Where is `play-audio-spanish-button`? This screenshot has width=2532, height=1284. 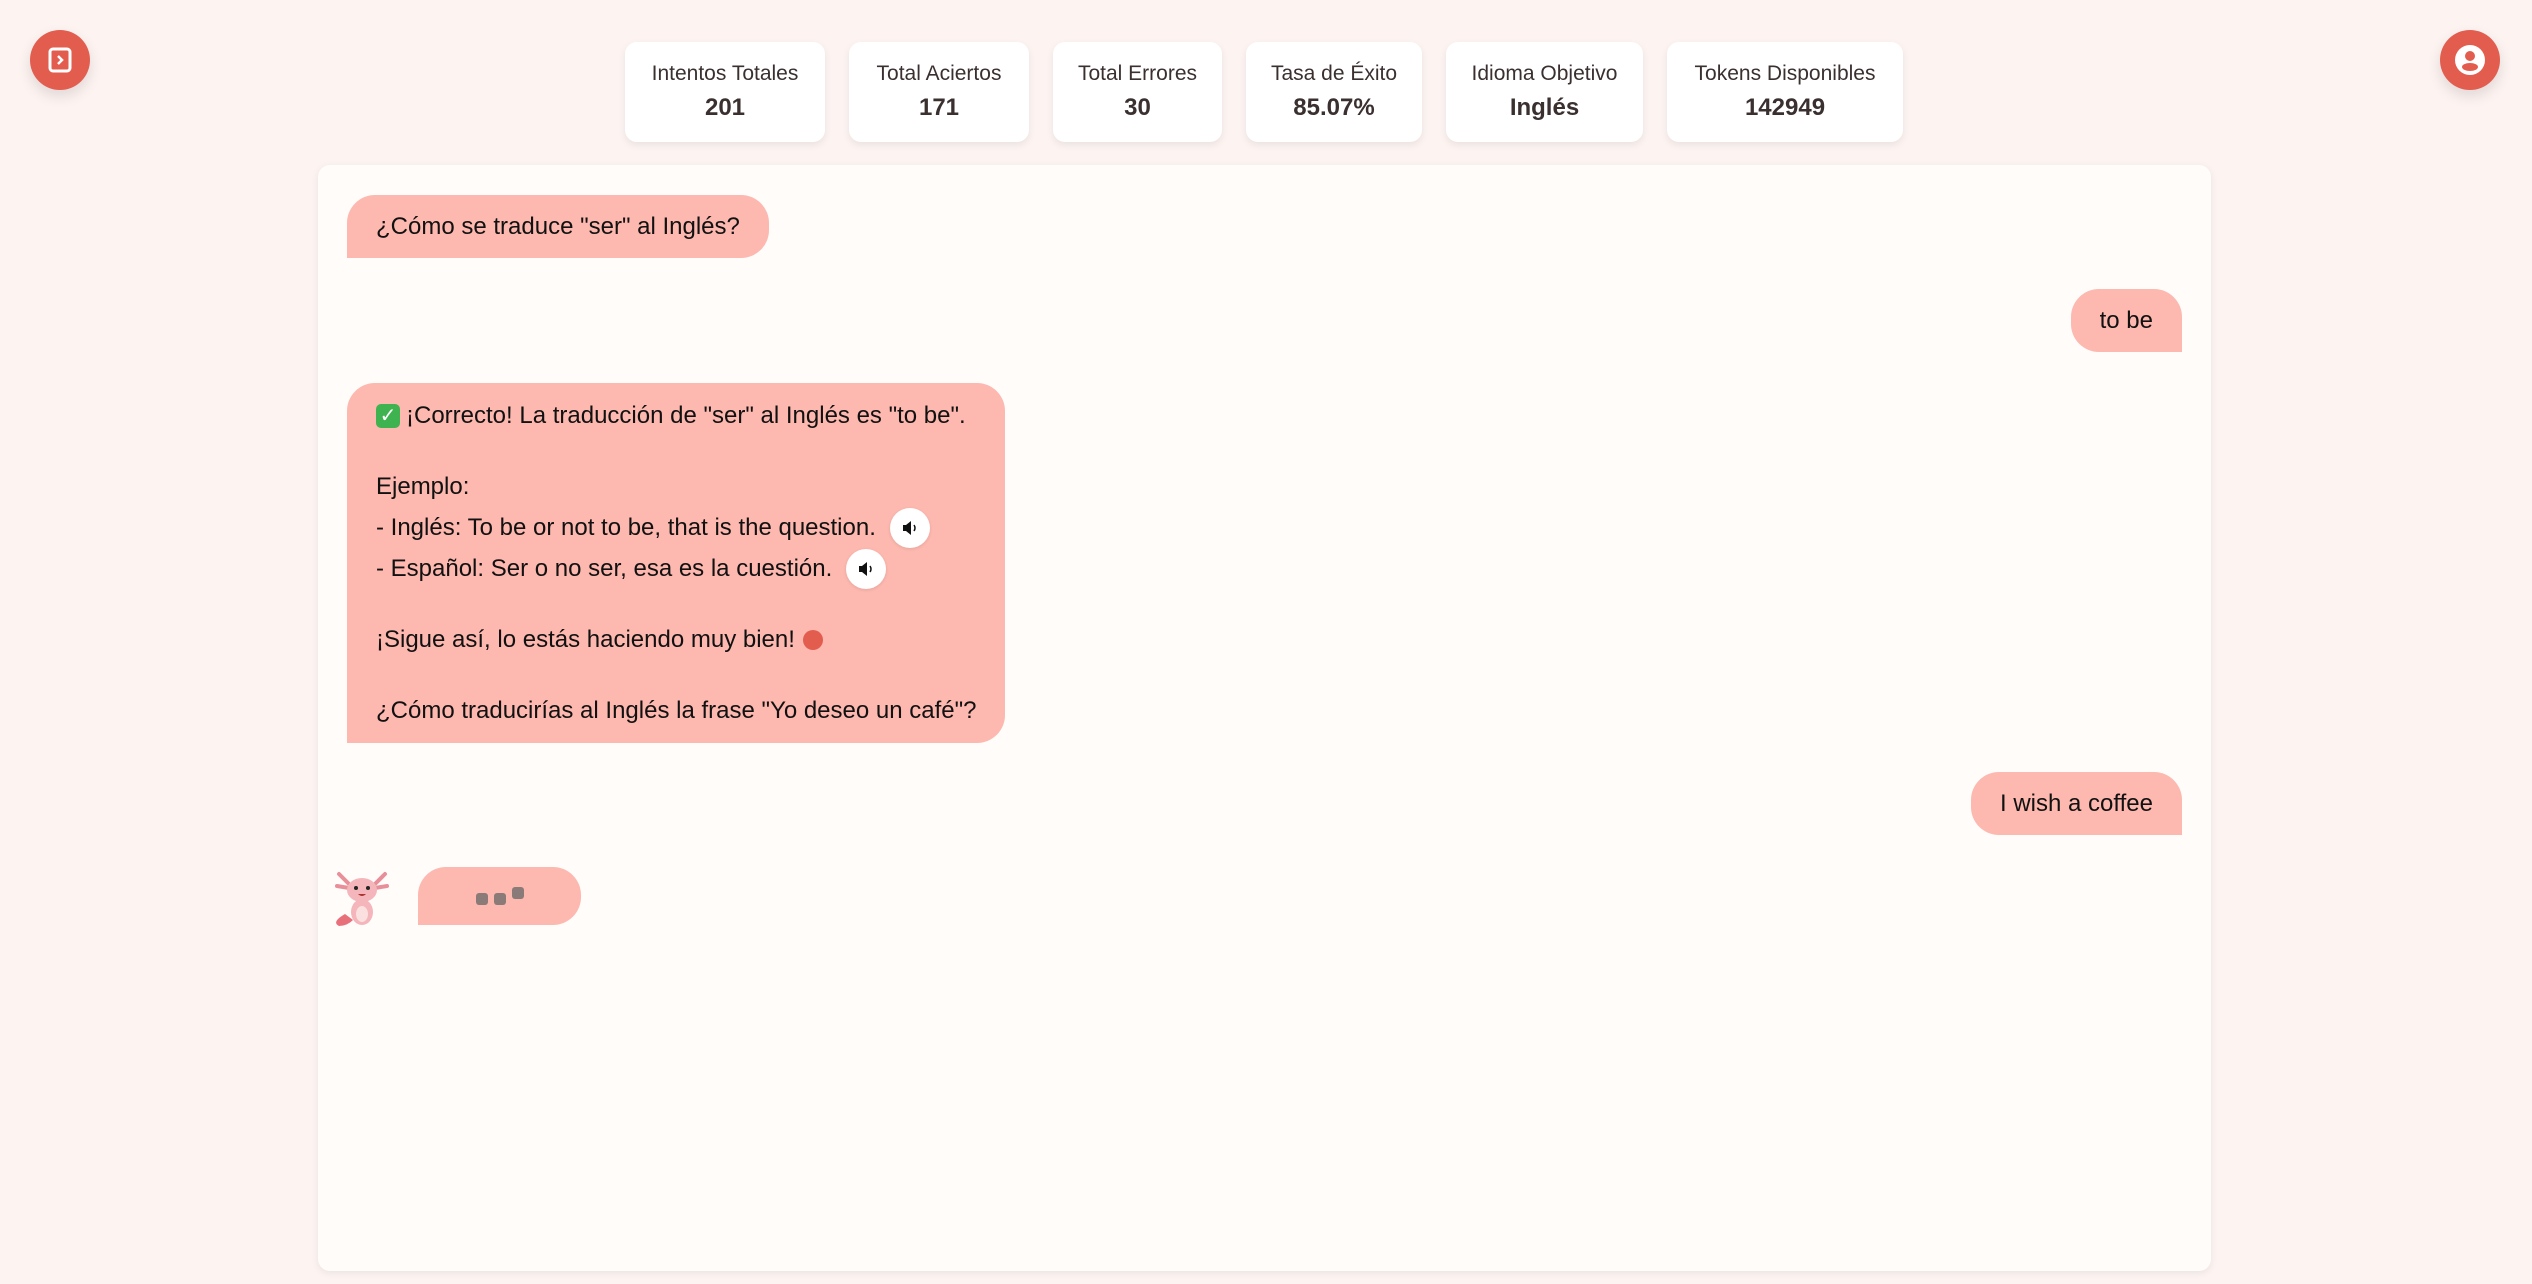
play-audio-spanish-button is located at coordinates (866, 568).